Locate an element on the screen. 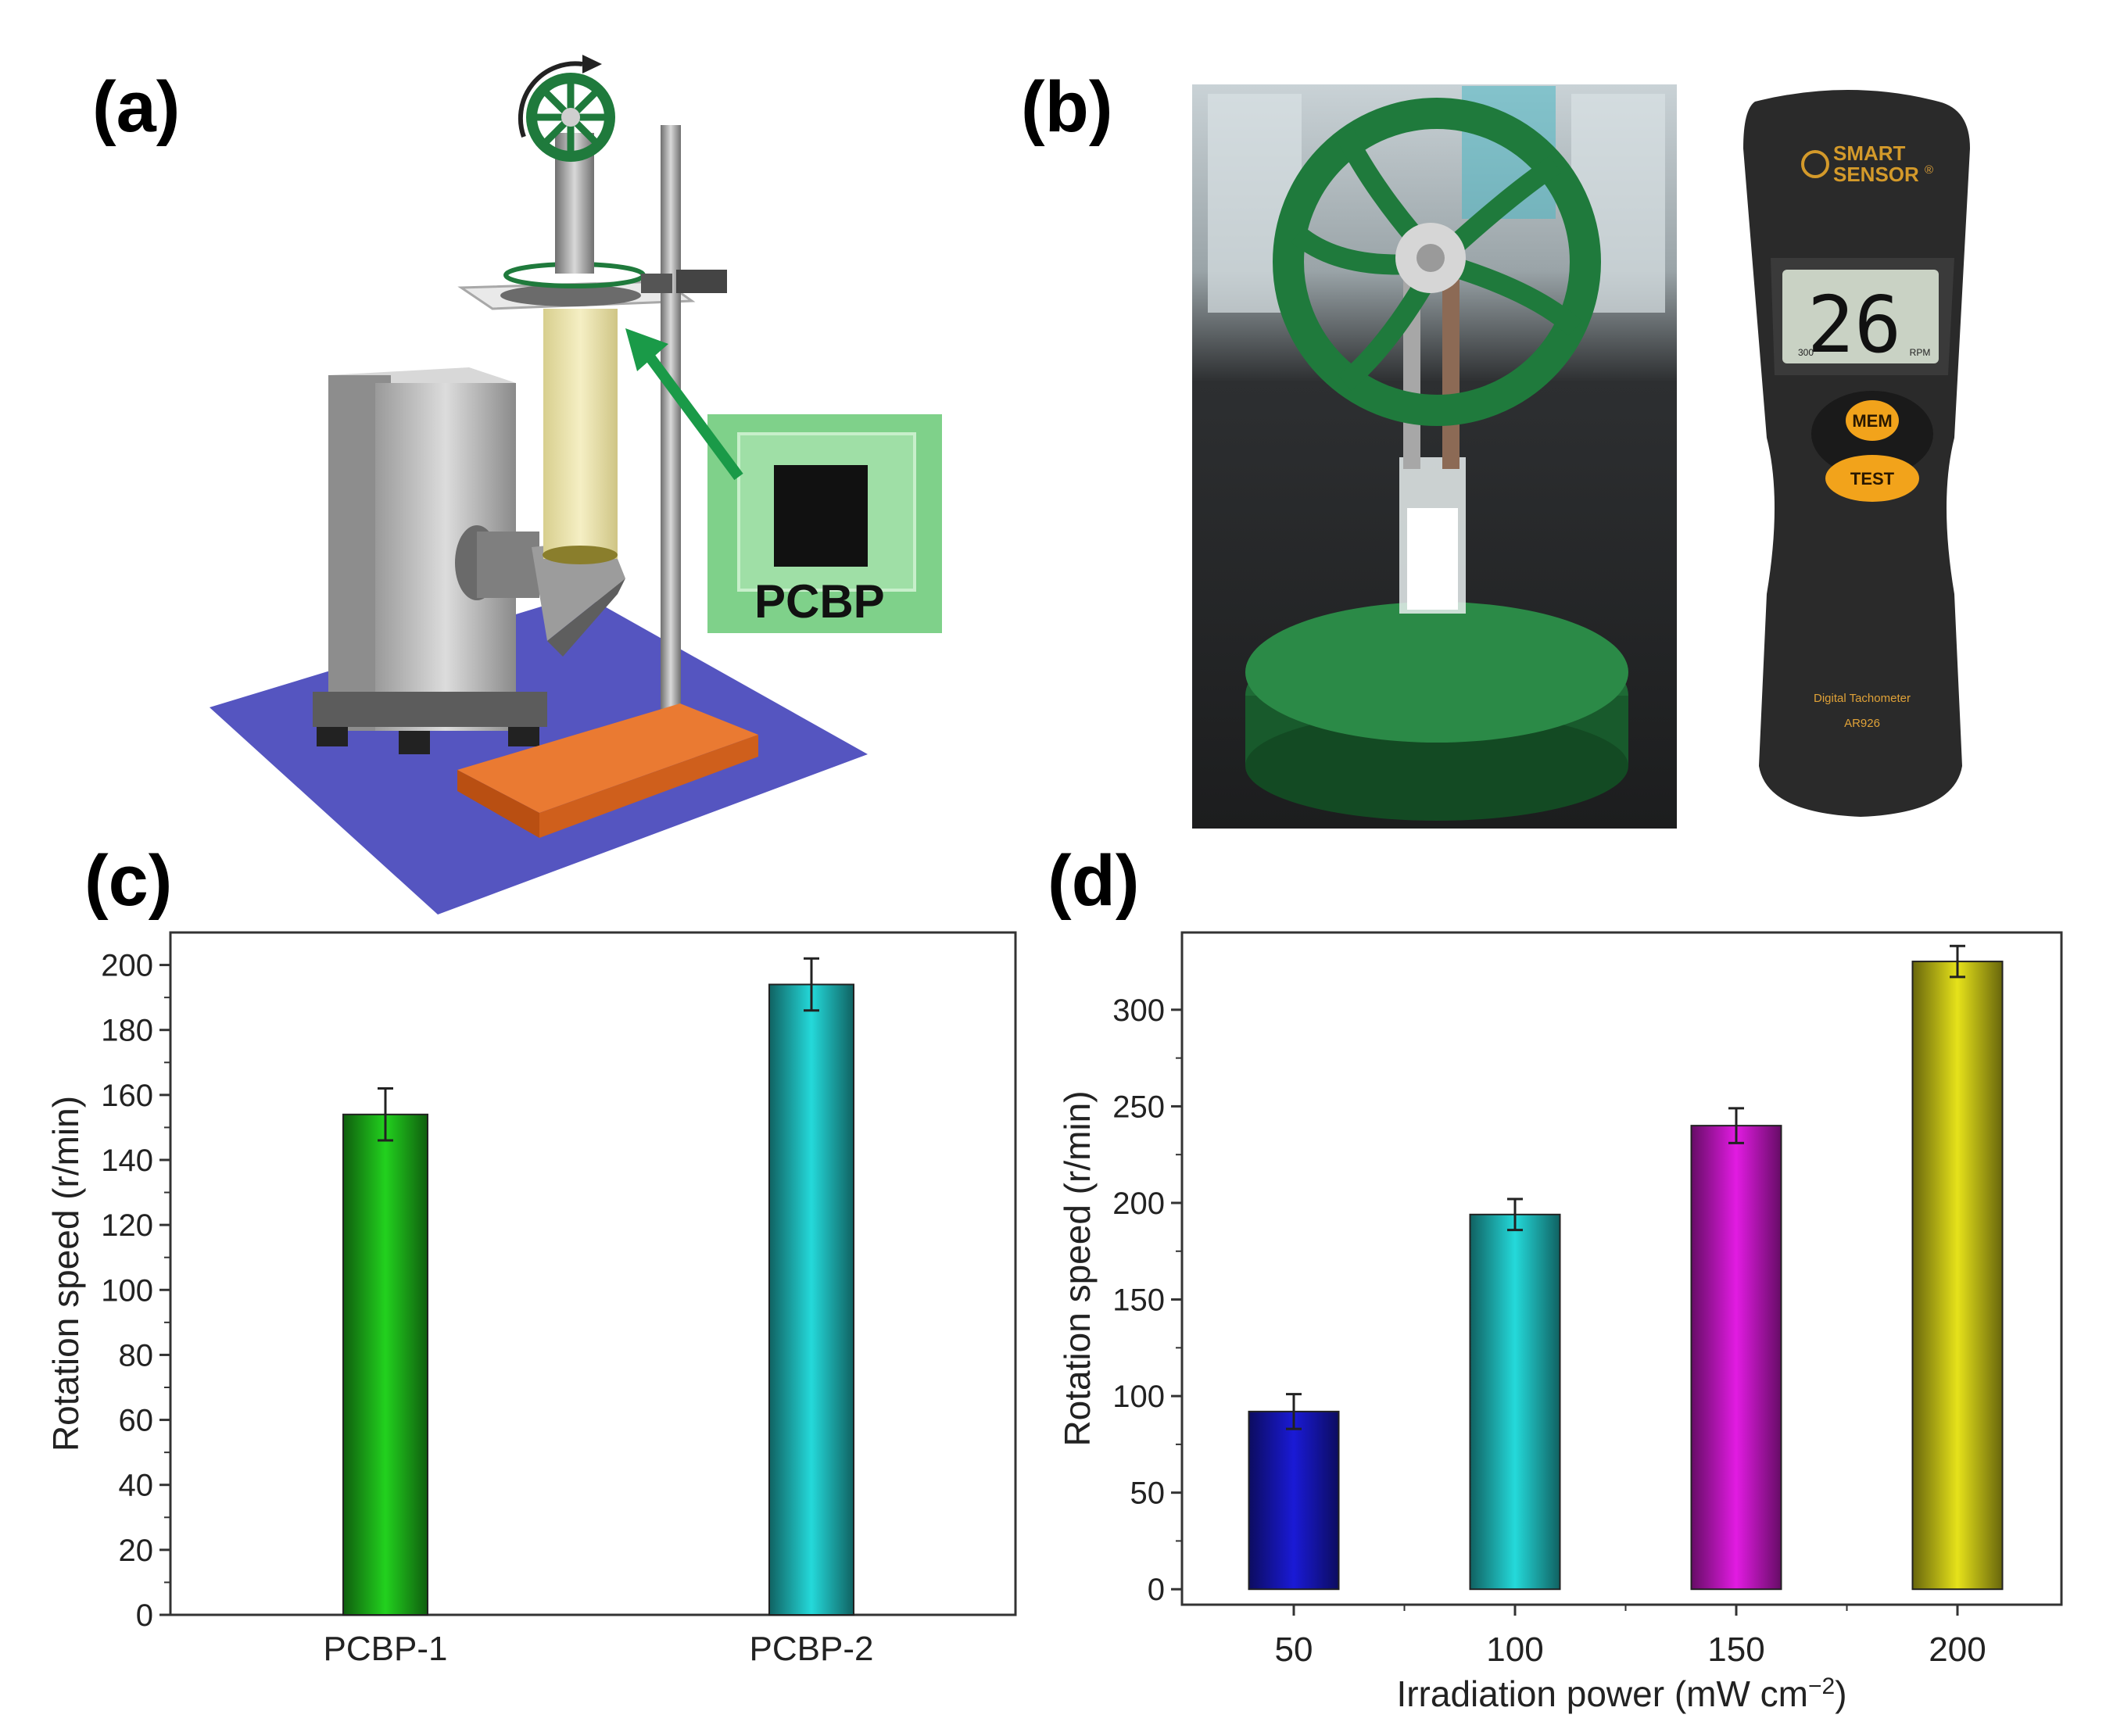 Image resolution: width=2106 pixels, height=1736 pixels. x-axis-label-exponent: −2 is located at coordinates (1821, 1686).